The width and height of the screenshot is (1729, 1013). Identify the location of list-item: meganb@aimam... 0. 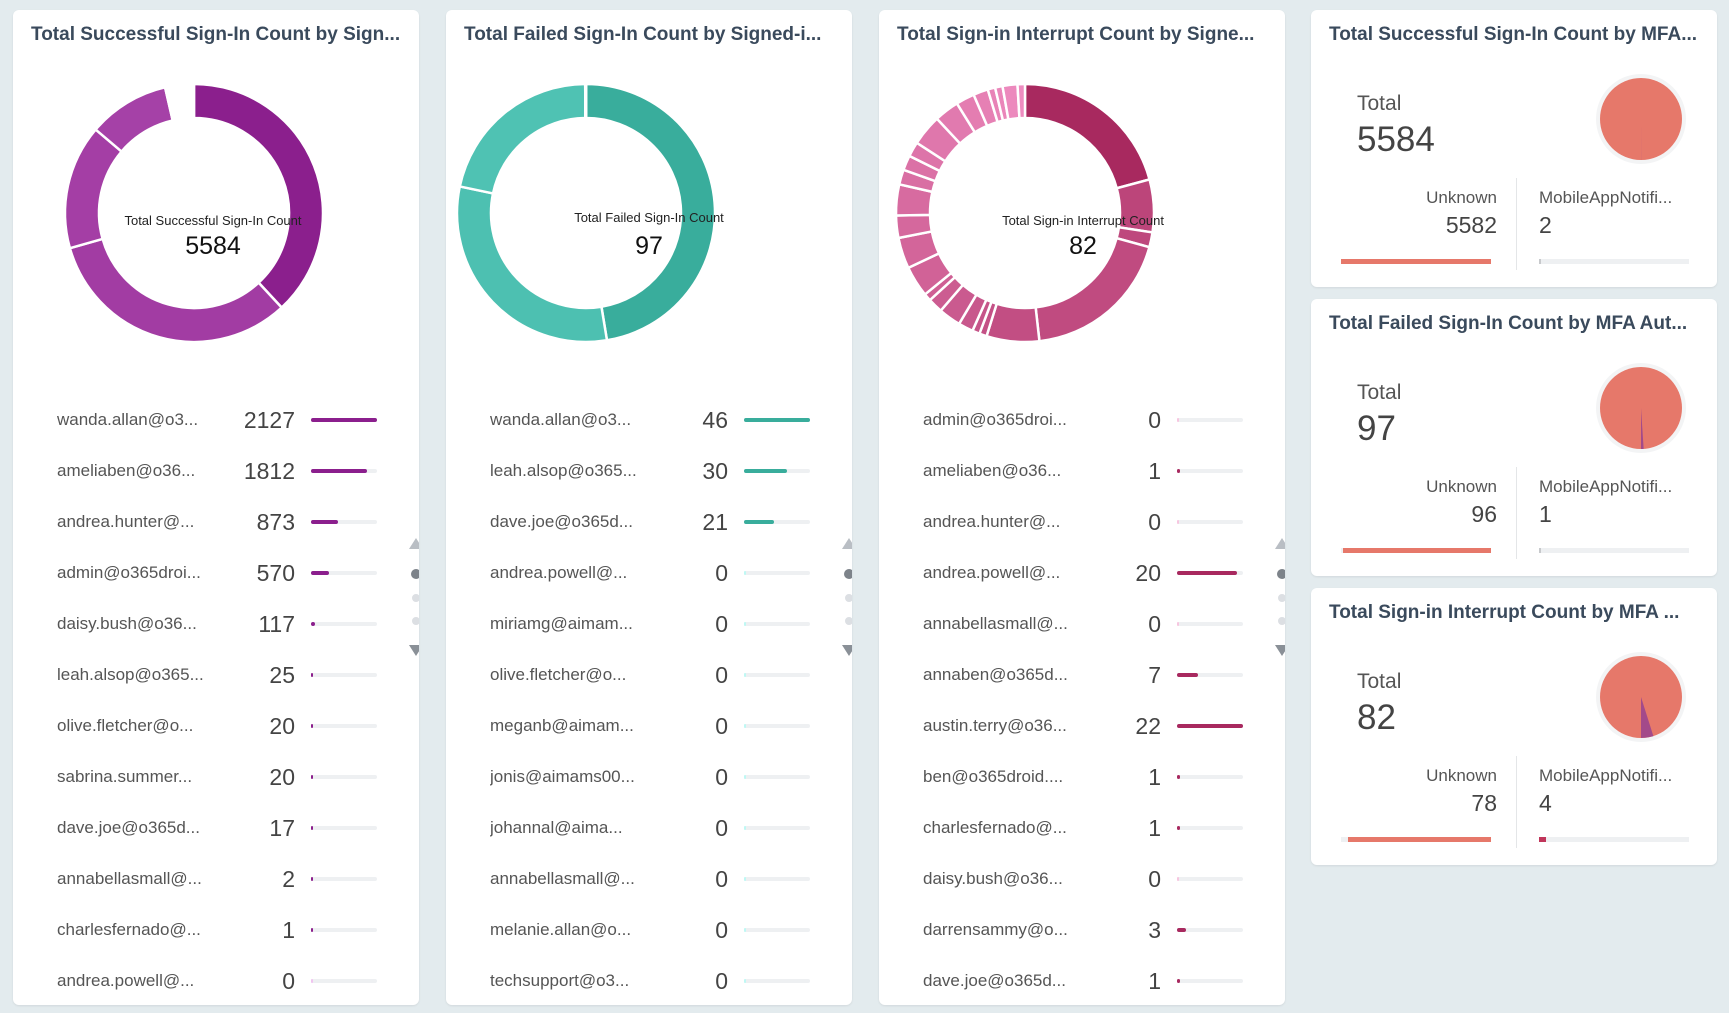
(649, 727).